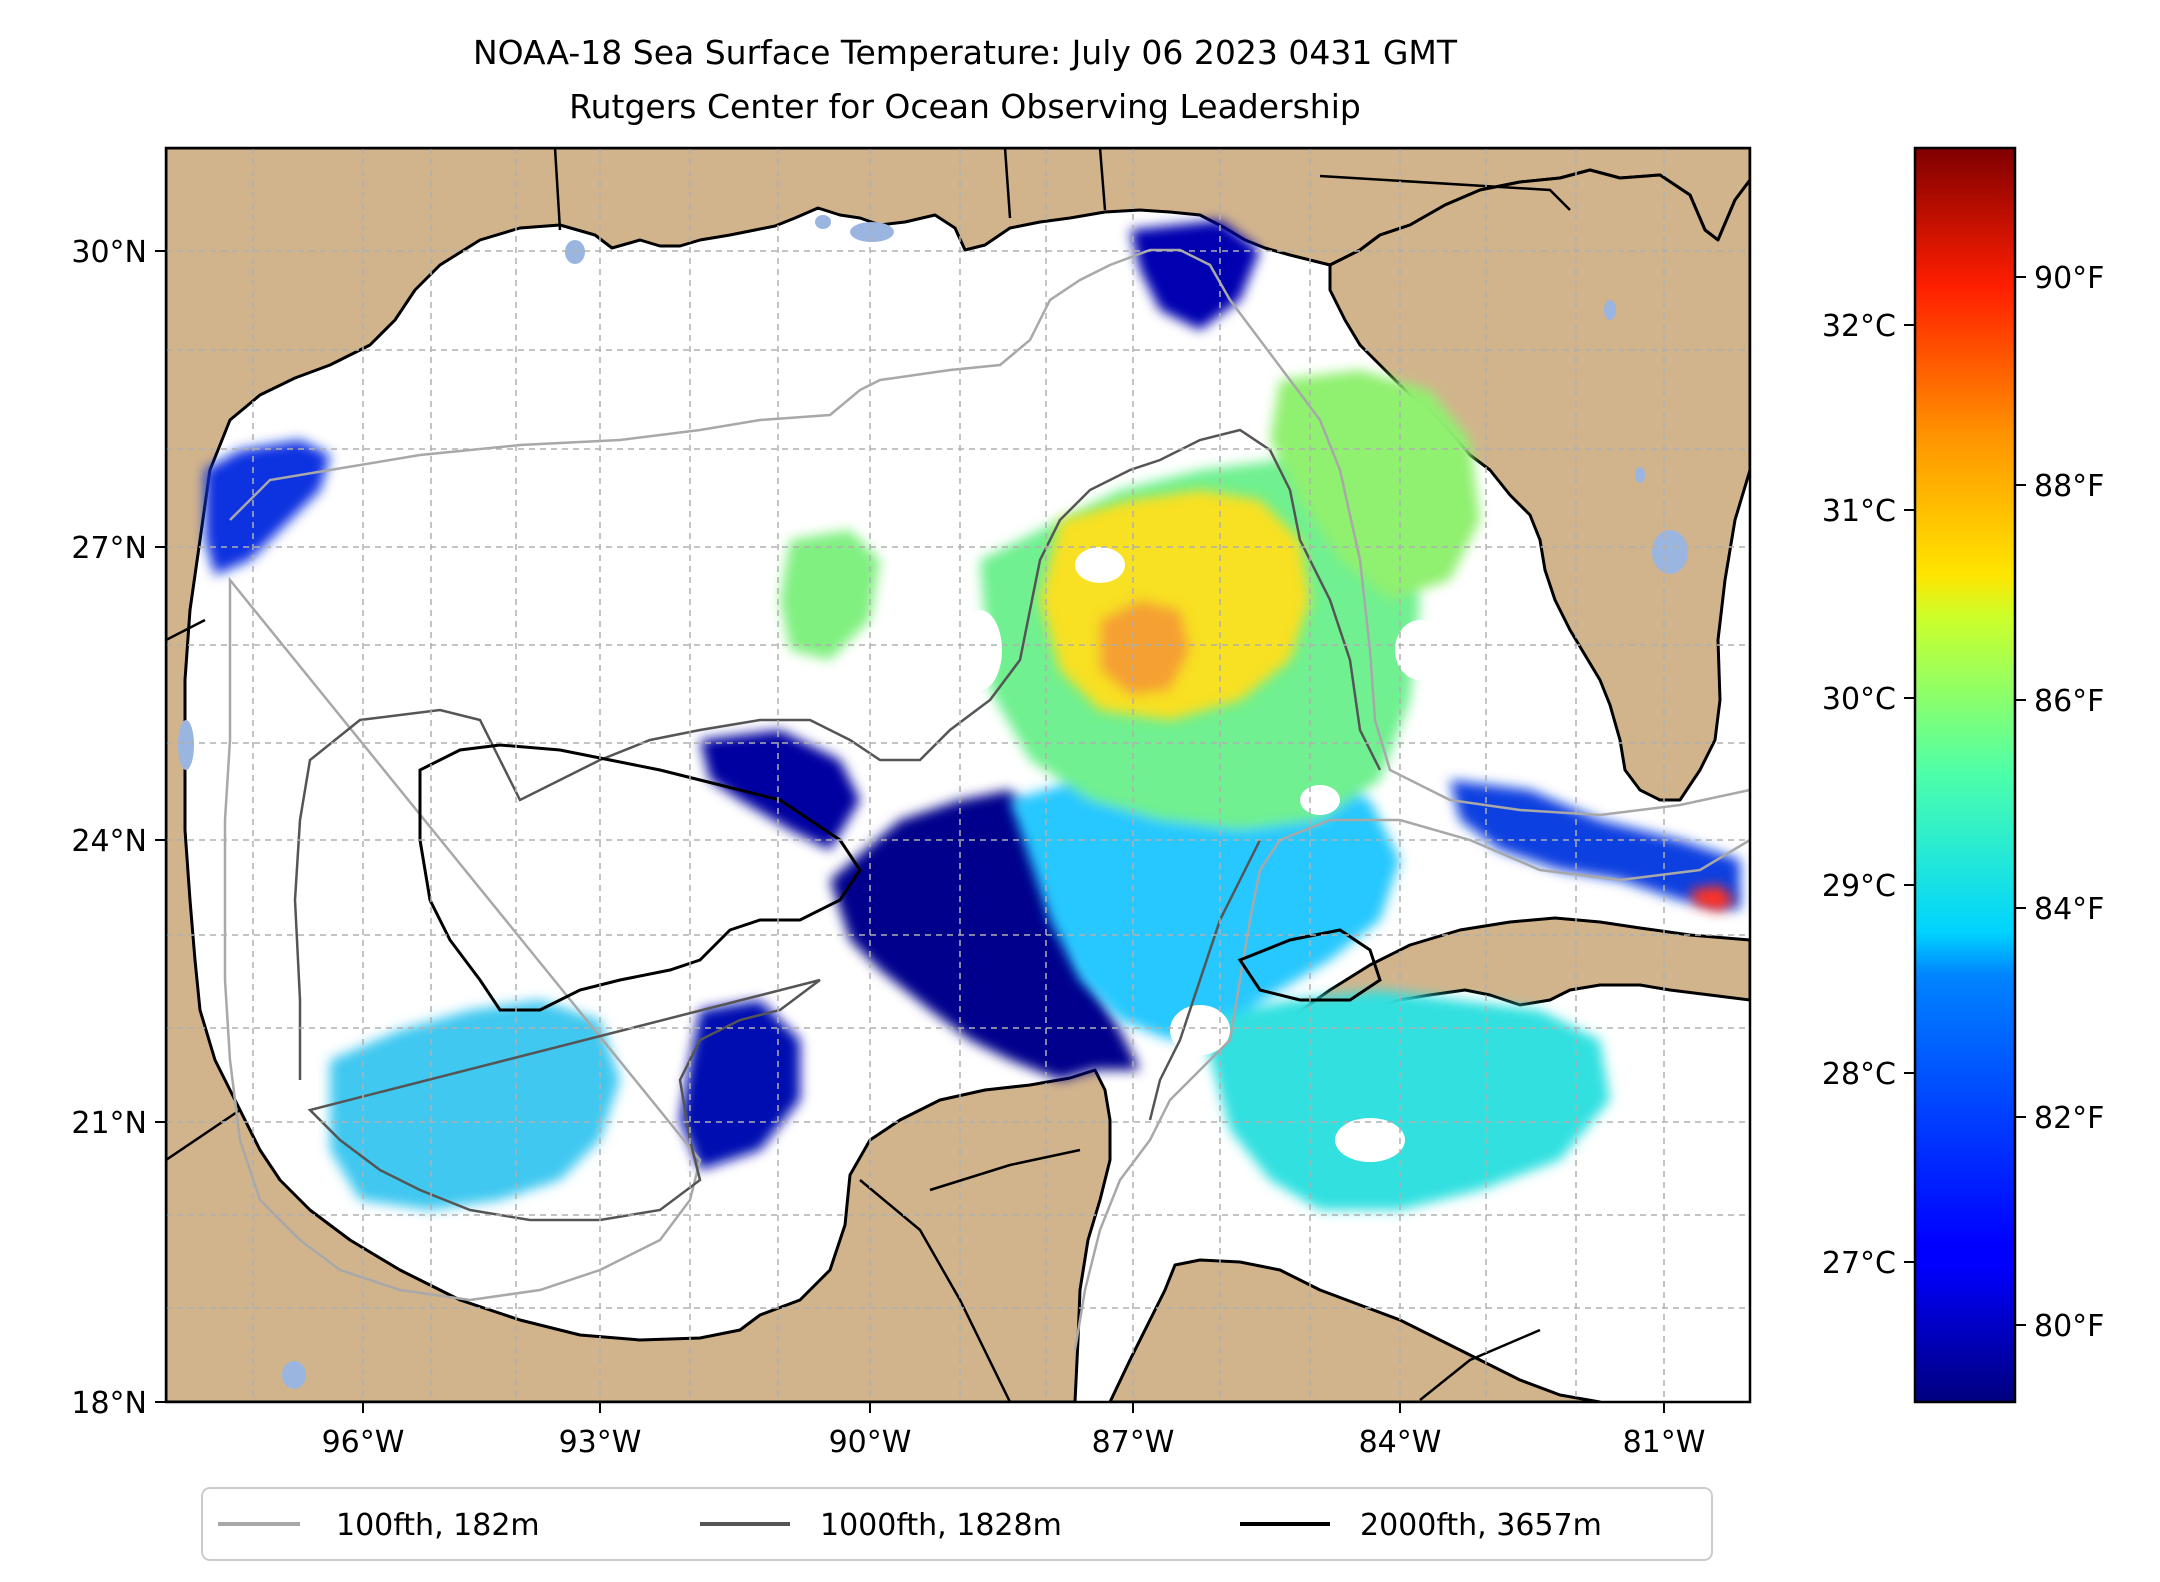  I want to click on label-c-30: 30°C, so click(1859, 699).